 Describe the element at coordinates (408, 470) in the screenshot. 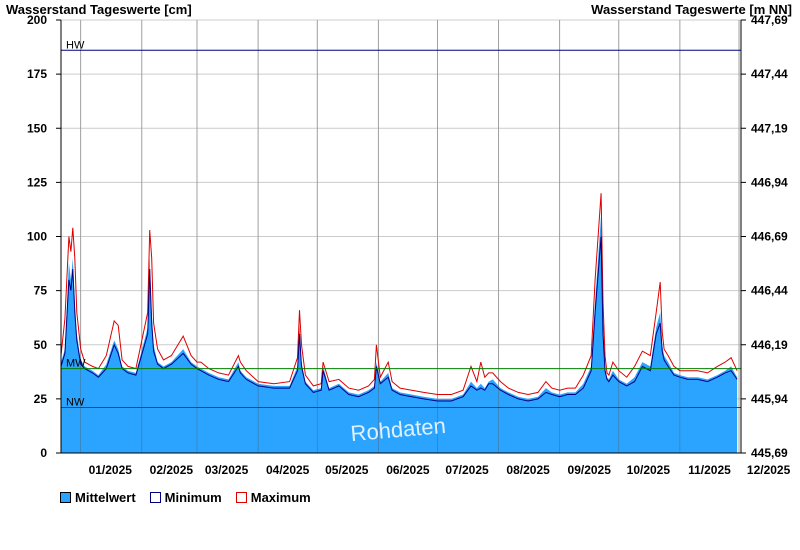

I see `x-tick-label: 06/2025` at that location.